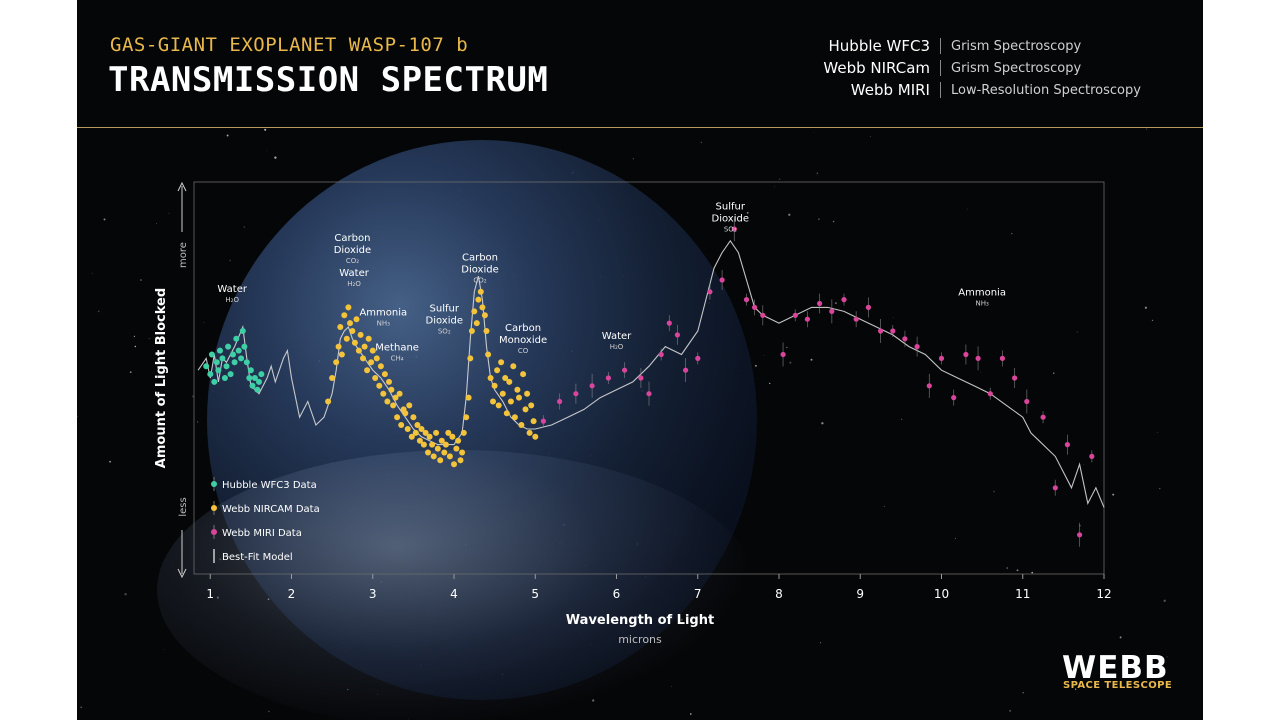 The height and width of the screenshot is (720, 1280). Describe the element at coordinates (264, 484) in the screenshot. I see `legend-item: Hubble WFC3 Data` at that location.